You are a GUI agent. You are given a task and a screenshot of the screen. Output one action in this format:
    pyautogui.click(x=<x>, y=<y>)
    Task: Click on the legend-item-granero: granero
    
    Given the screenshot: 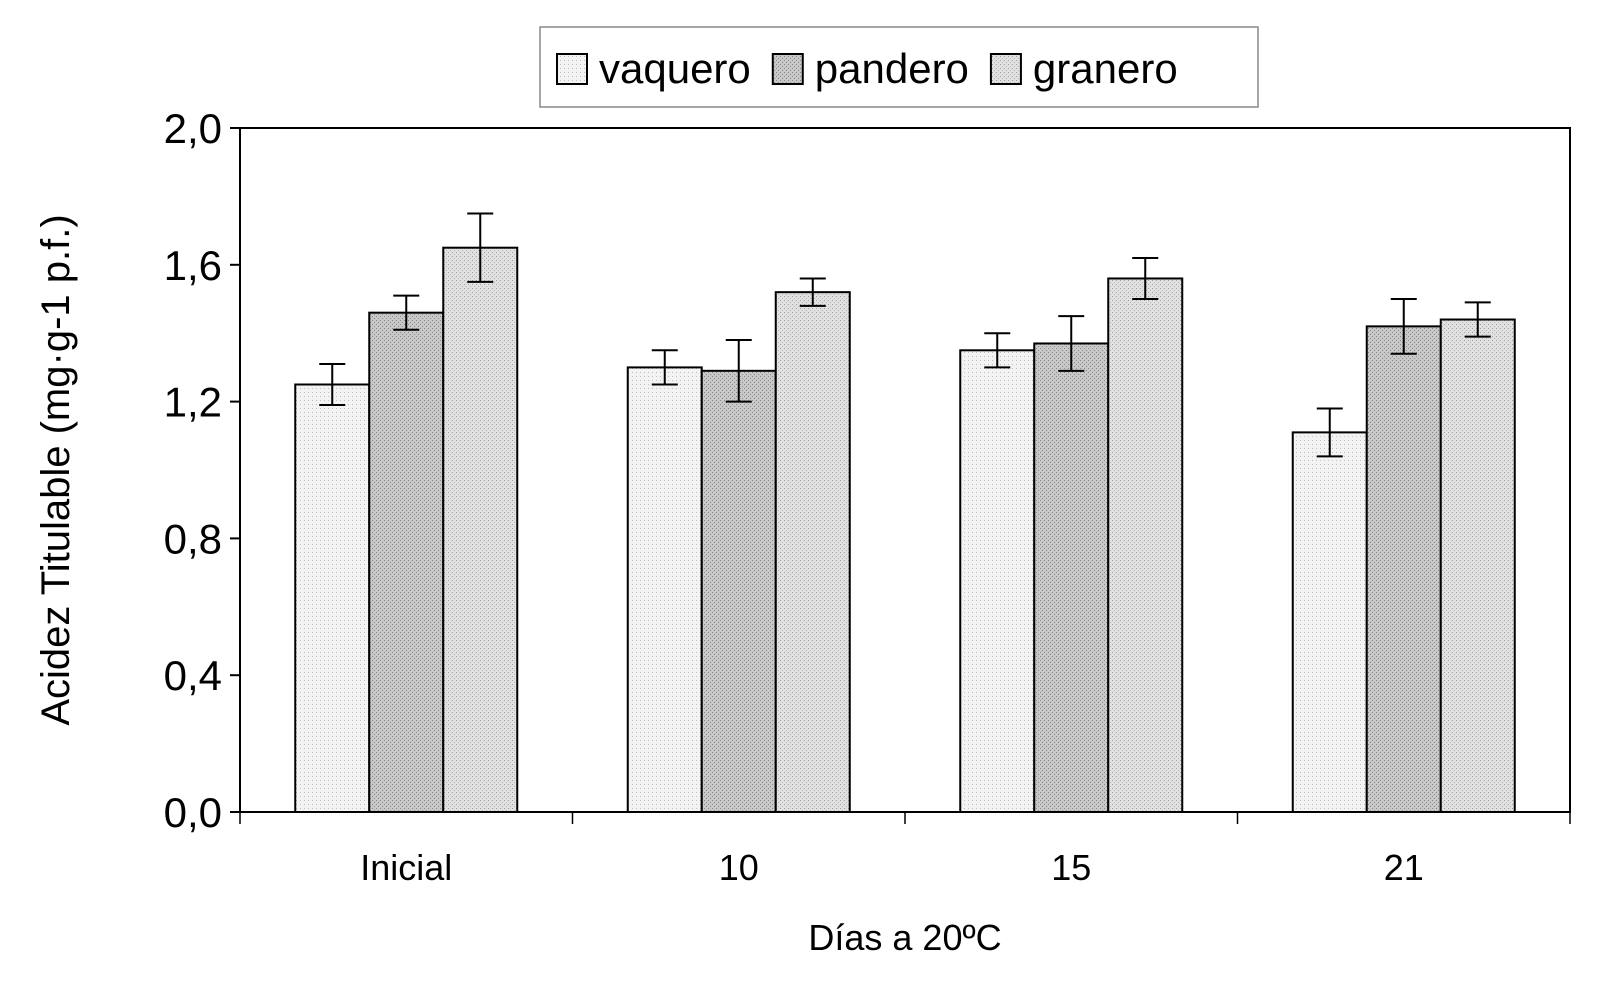 What is the action you would take?
    pyautogui.click(x=1083, y=68)
    